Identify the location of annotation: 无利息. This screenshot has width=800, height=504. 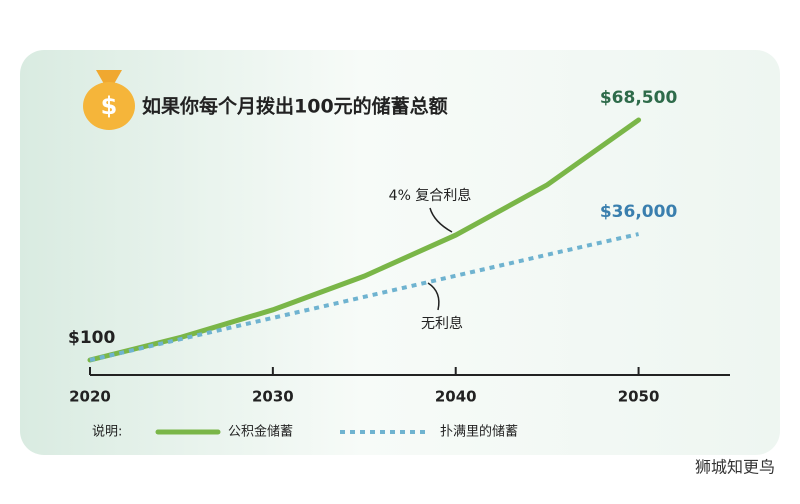
(442, 323).